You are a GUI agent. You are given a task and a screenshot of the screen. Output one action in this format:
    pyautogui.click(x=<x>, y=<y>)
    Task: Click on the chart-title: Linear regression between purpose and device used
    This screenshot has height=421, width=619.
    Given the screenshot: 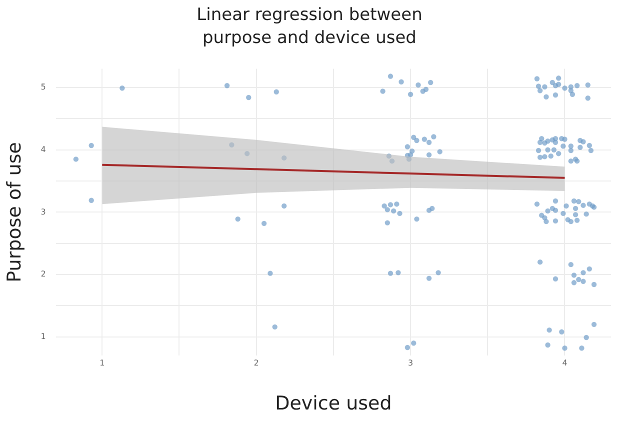 What is the action you would take?
    pyautogui.click(x=310, y=27)
    